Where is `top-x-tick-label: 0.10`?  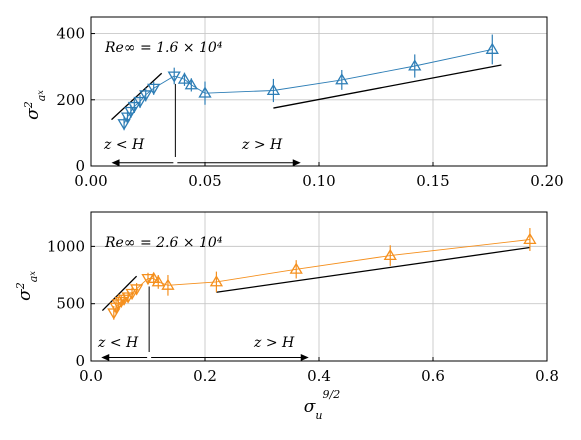 top-x-tick-label: 0.10 is located at coordinates (318, 181).